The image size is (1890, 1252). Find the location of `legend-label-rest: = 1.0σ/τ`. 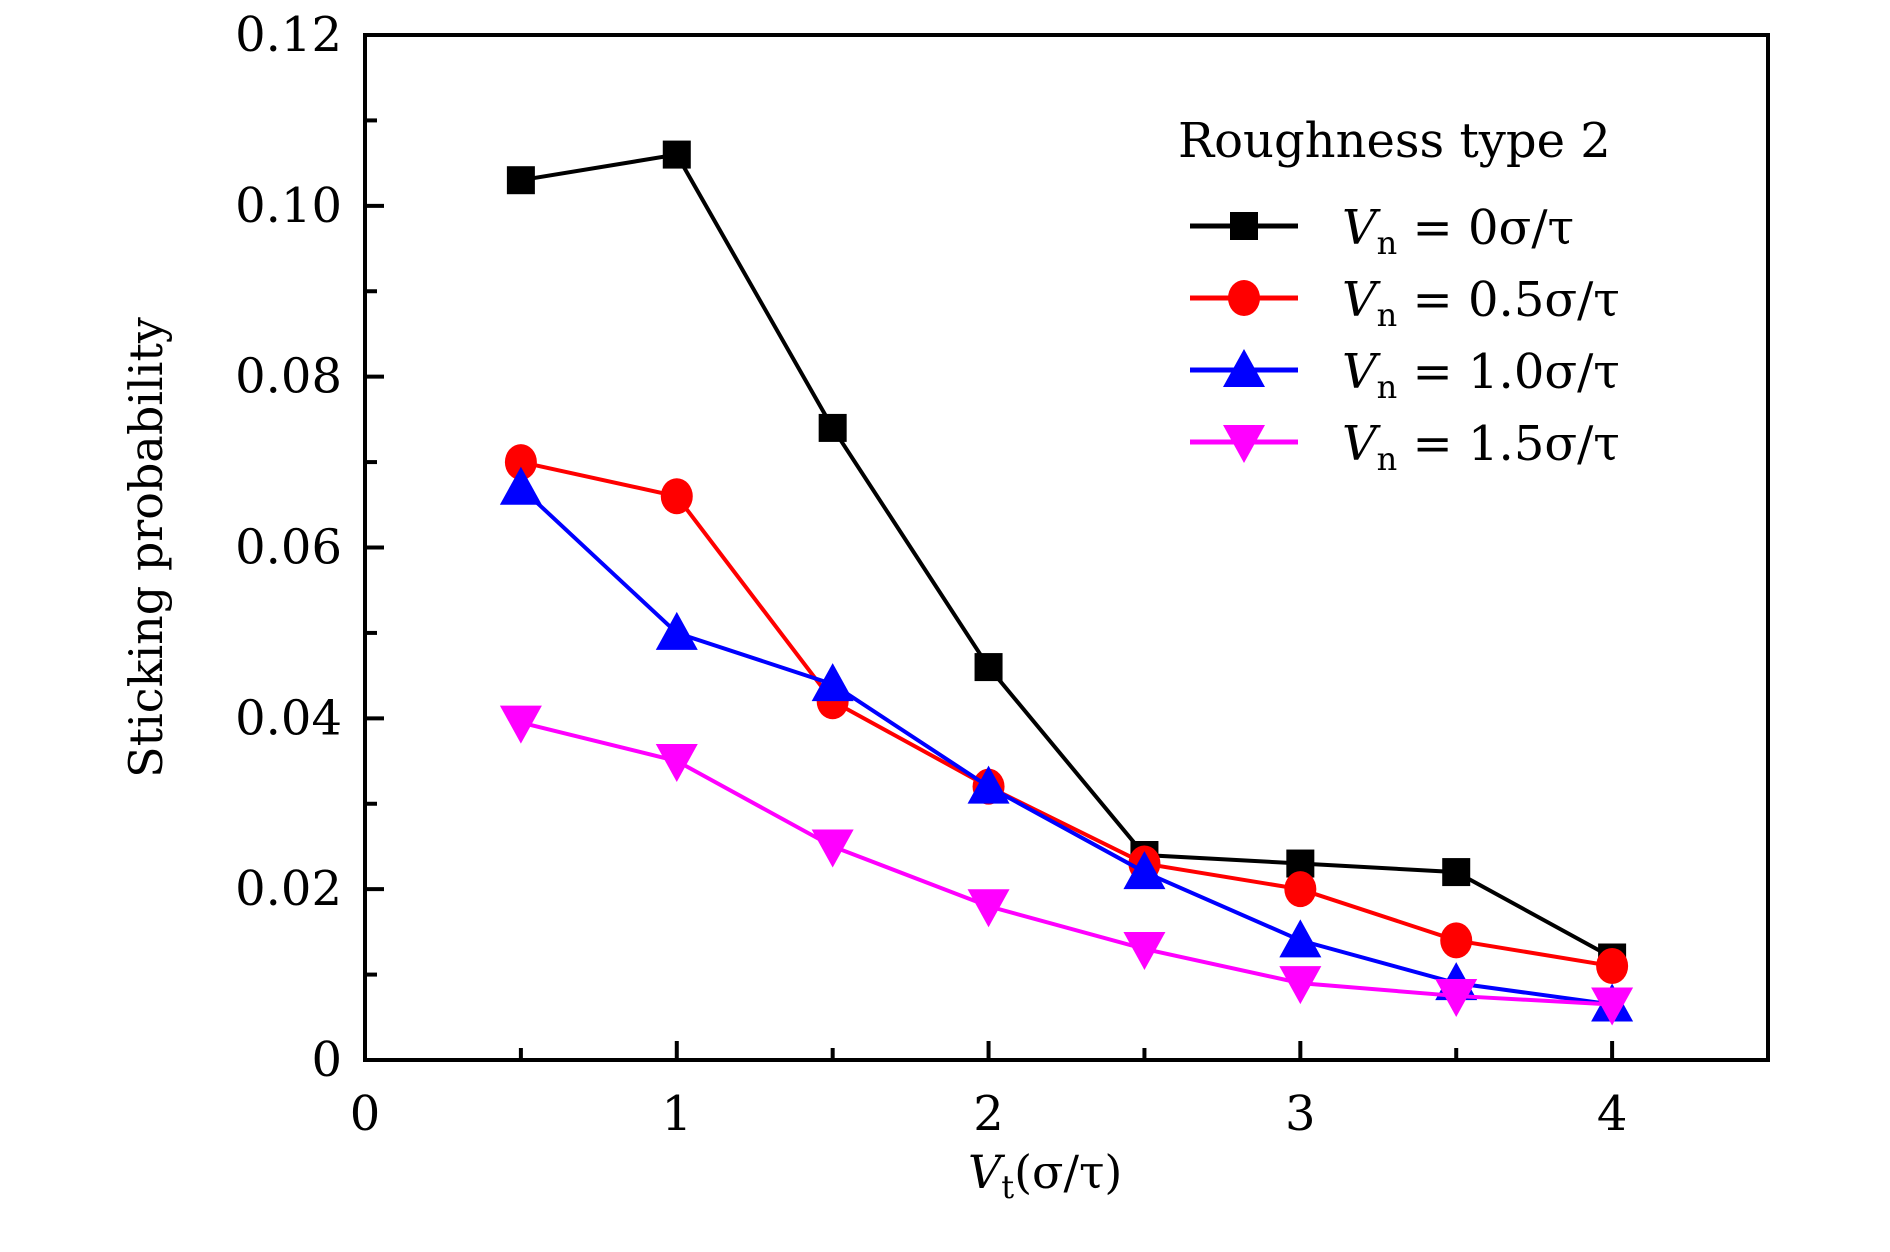

legend-label-rest: = 1.0σ/τ is located at coordinates (1508, 372).